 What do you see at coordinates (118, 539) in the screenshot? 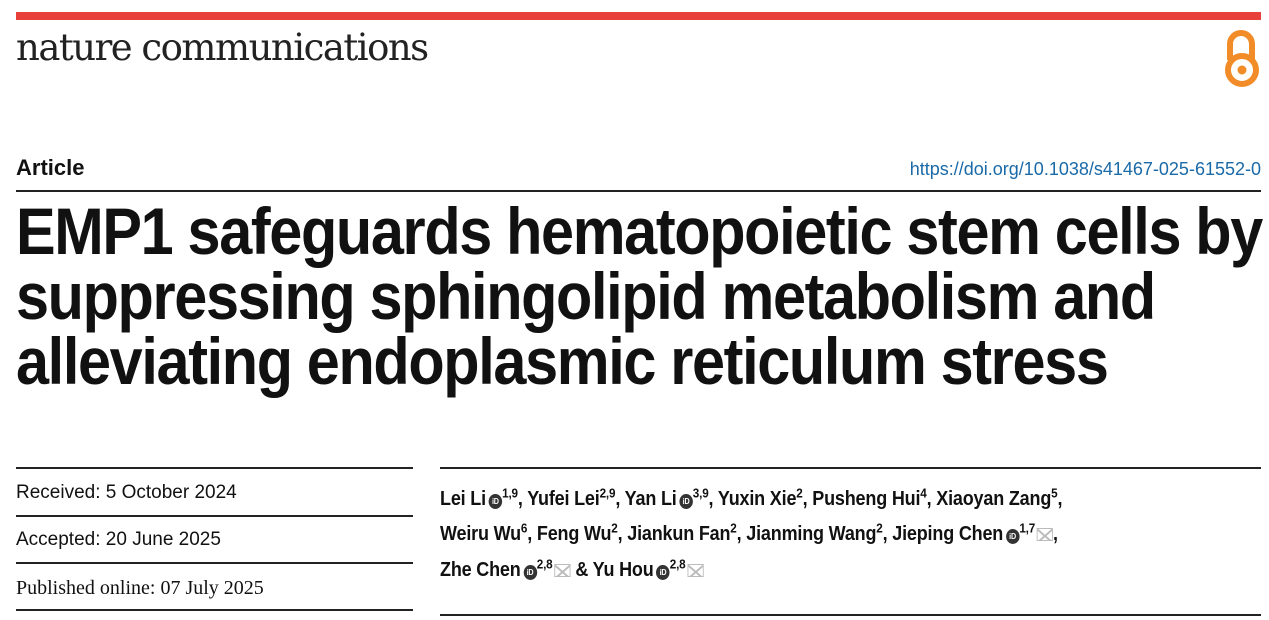
I see `accepted-date: Accepted: 20 June 2025` at bounding box center [118, 539].